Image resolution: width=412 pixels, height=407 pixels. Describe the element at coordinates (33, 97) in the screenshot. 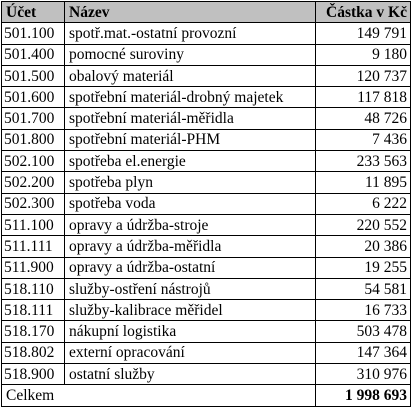

I see `account-cell: 501.600` at that location.